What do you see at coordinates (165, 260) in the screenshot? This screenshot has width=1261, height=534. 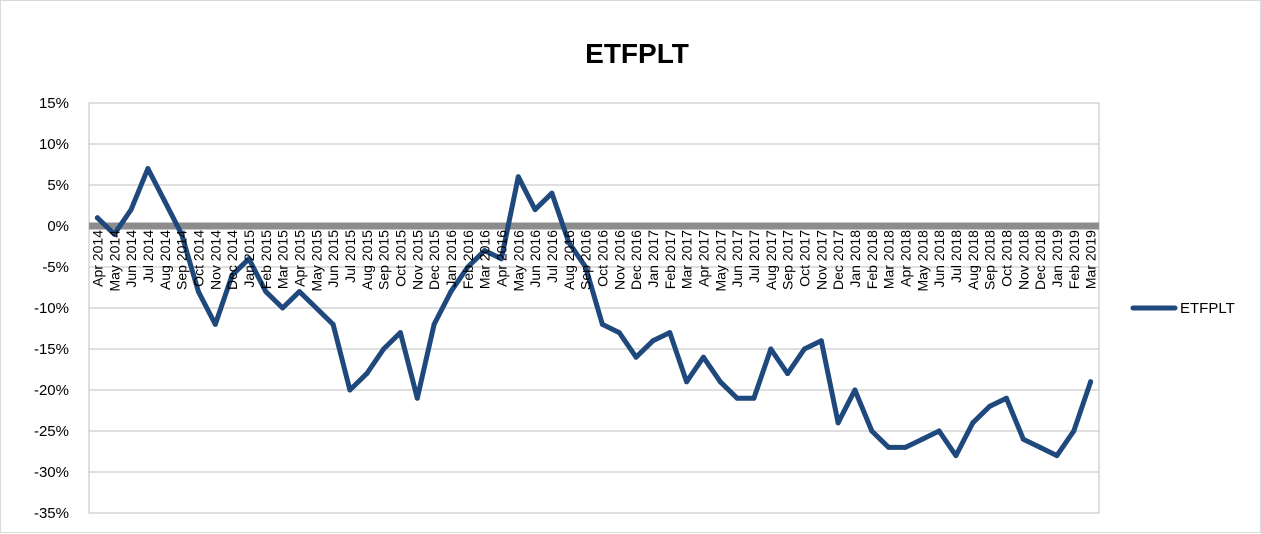 I see `x-tick-label: Aug 2014` at bounding box center [165, 260].